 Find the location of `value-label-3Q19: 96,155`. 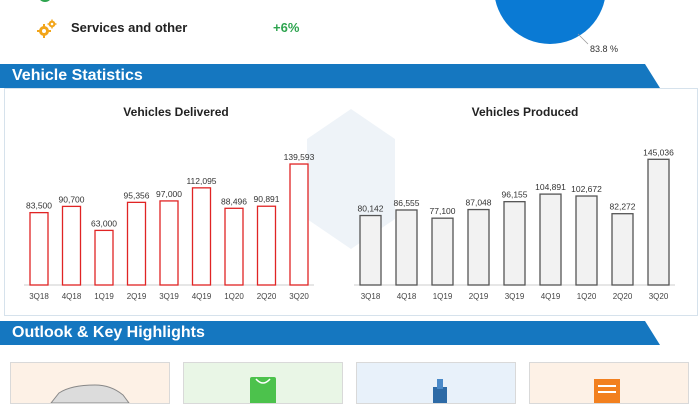

value-label-3Q19: 96,155 is located at coordinates (515, 195).